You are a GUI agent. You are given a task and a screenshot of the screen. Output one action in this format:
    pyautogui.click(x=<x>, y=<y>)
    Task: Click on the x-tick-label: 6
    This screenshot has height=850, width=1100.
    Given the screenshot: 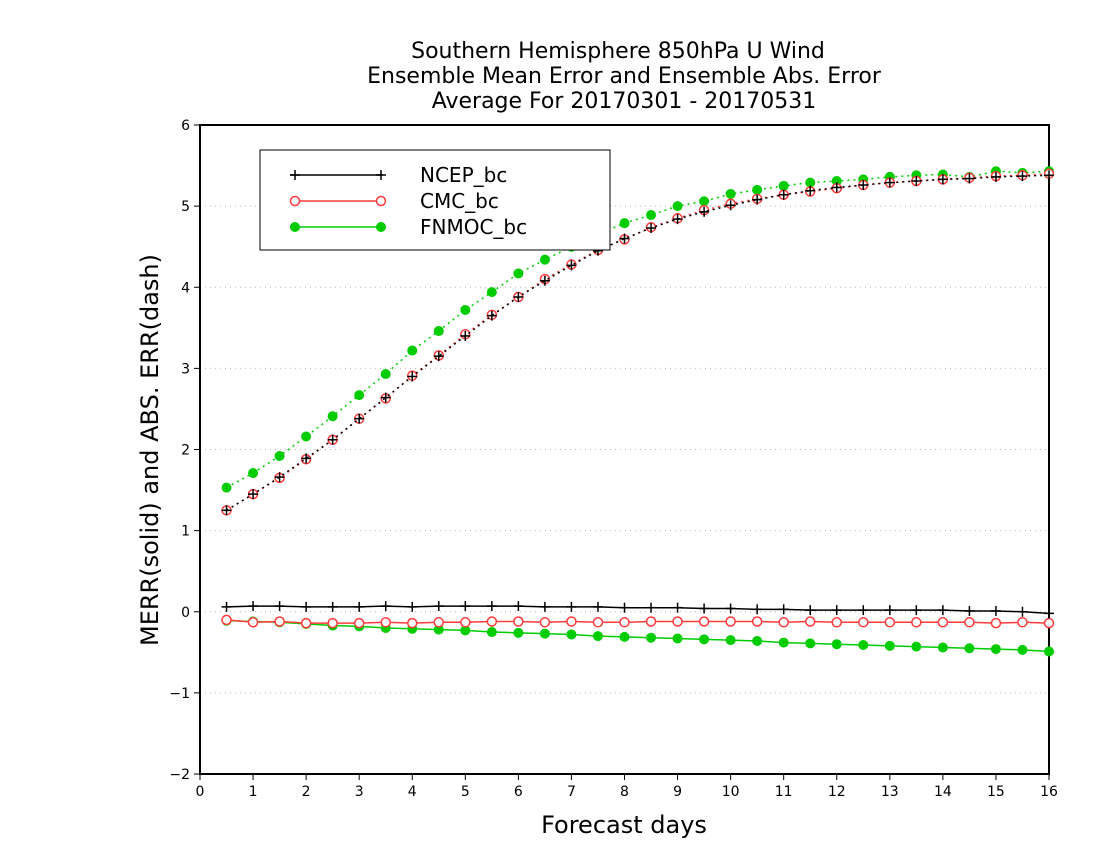 What is the action you would take?
    pyautogui.click(x=518, y=792)
    